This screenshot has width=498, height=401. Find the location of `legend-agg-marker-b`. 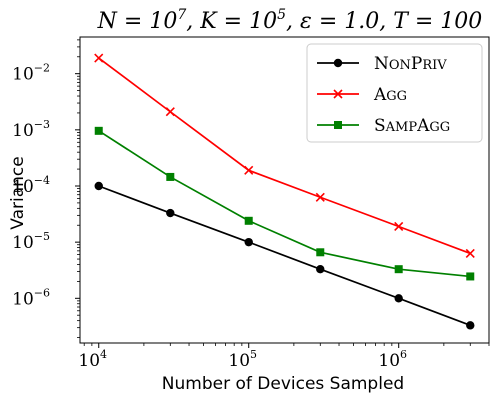

legend-agg-marker-b is located at coordinates (338, 94).